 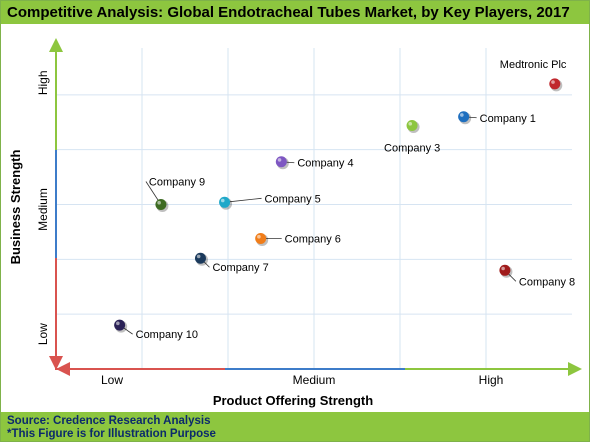 What do you see at coordinates (177, 183) in the screenshot?
I see `point-label: Company 9` at bounding box center [177, 183].